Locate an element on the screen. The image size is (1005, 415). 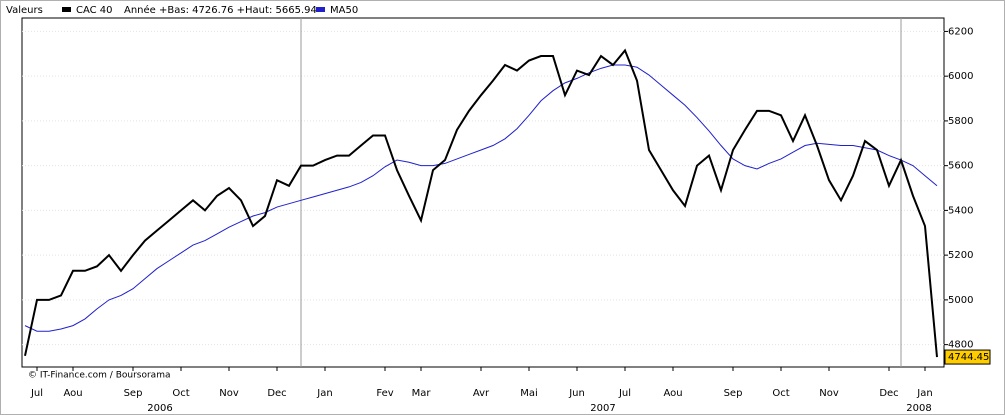
year-label: 2006 is located at coordinates (159, 408).